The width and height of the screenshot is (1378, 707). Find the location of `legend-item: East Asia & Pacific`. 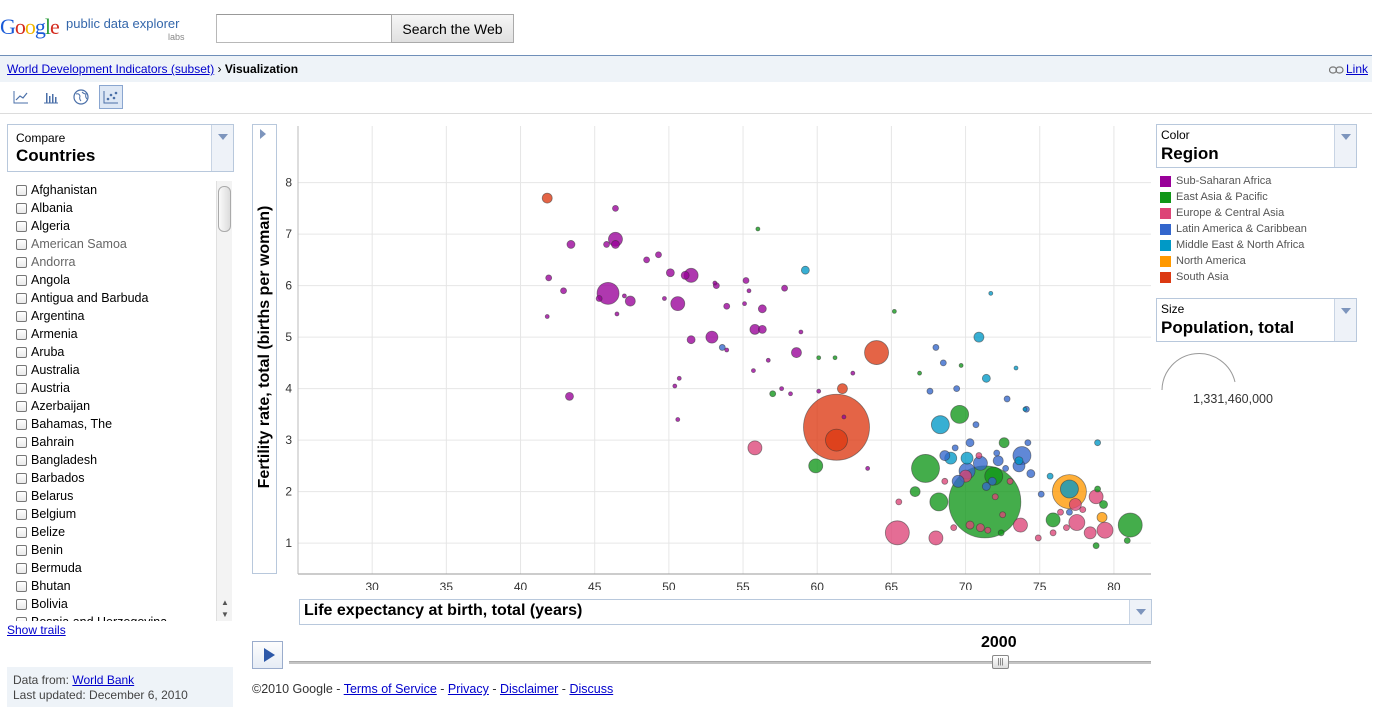

legend-item: East Asia & Pacific is located at coordinates (1233, 197).